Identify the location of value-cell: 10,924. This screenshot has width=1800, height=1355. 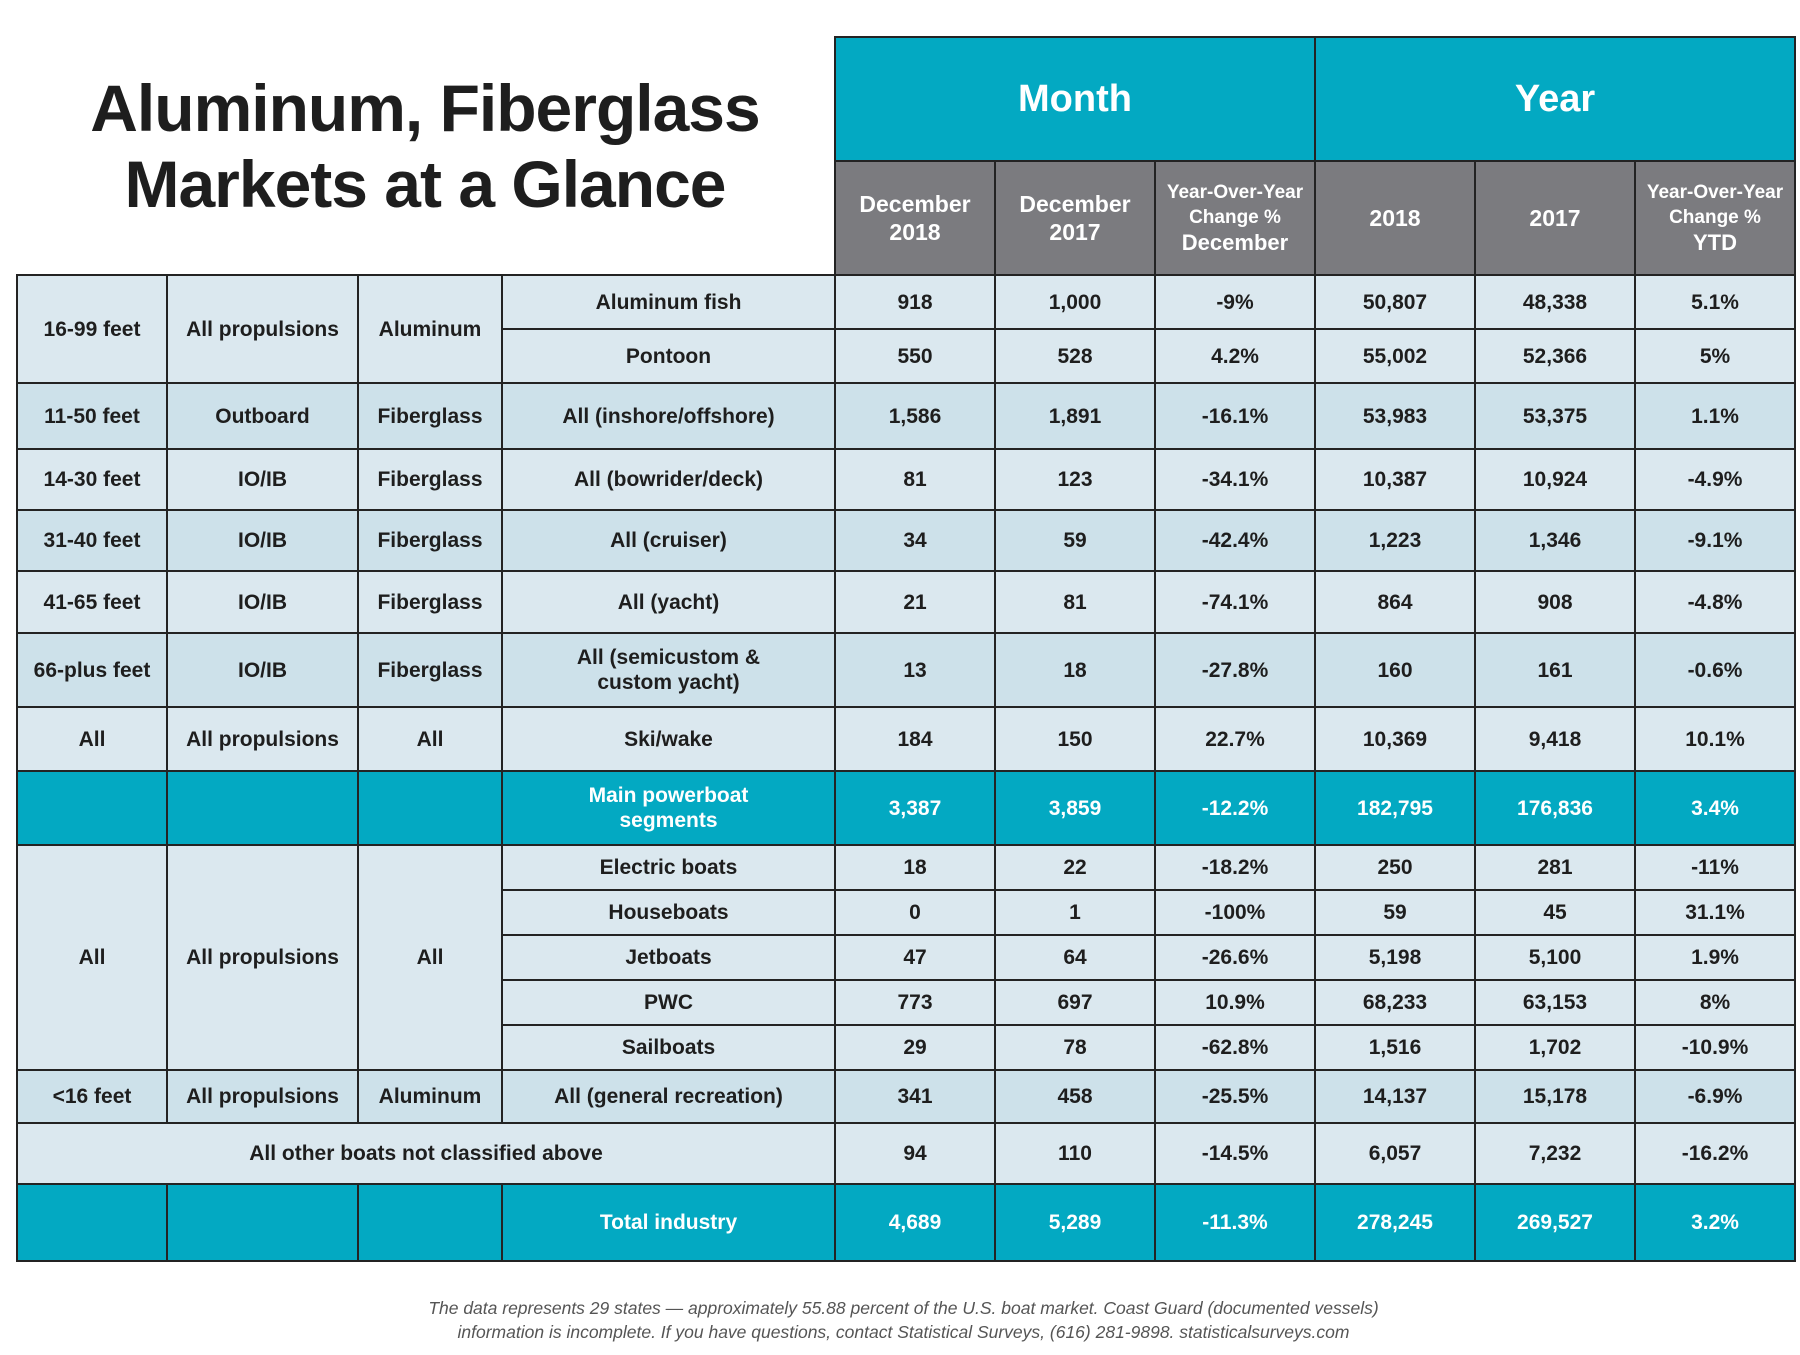
(1555, 479).